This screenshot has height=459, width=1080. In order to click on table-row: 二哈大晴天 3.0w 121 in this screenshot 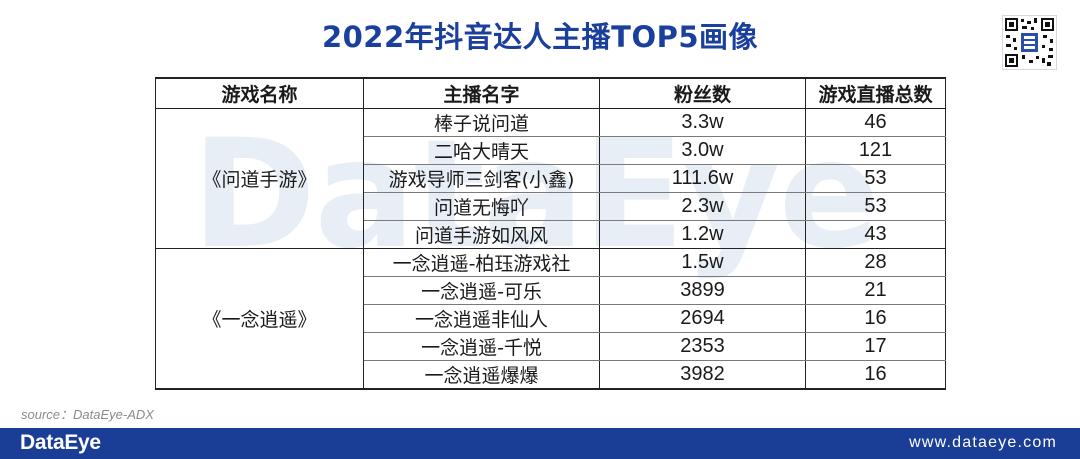, I will do `click(551, 150)`.